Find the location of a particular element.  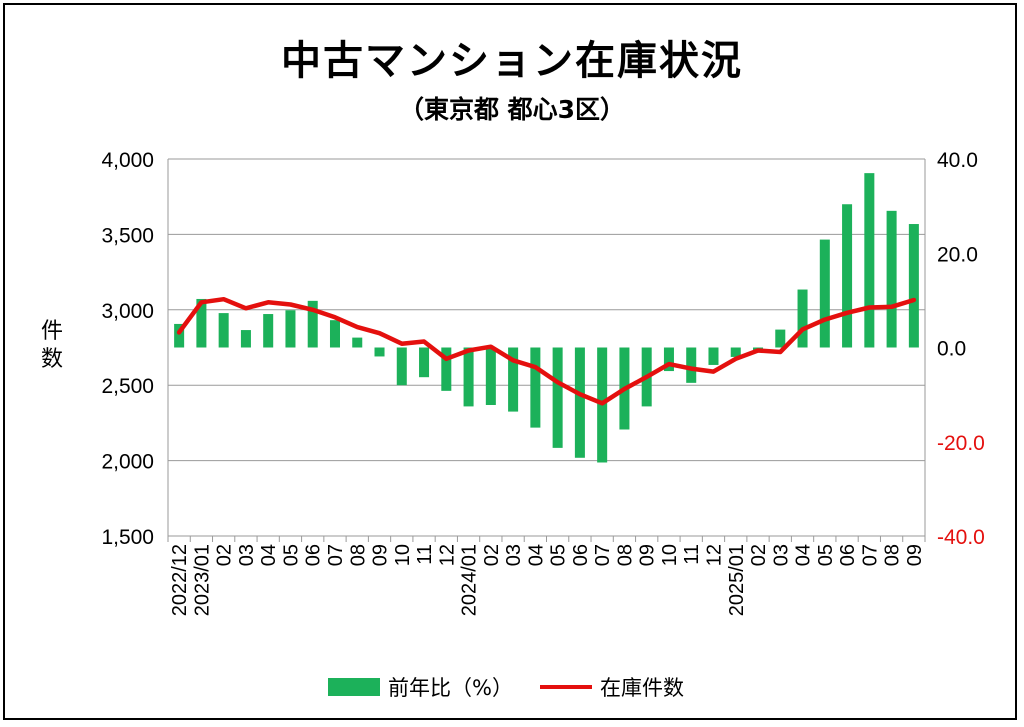

right-tick-label: 20.0 is located at coordinates (957, 254).